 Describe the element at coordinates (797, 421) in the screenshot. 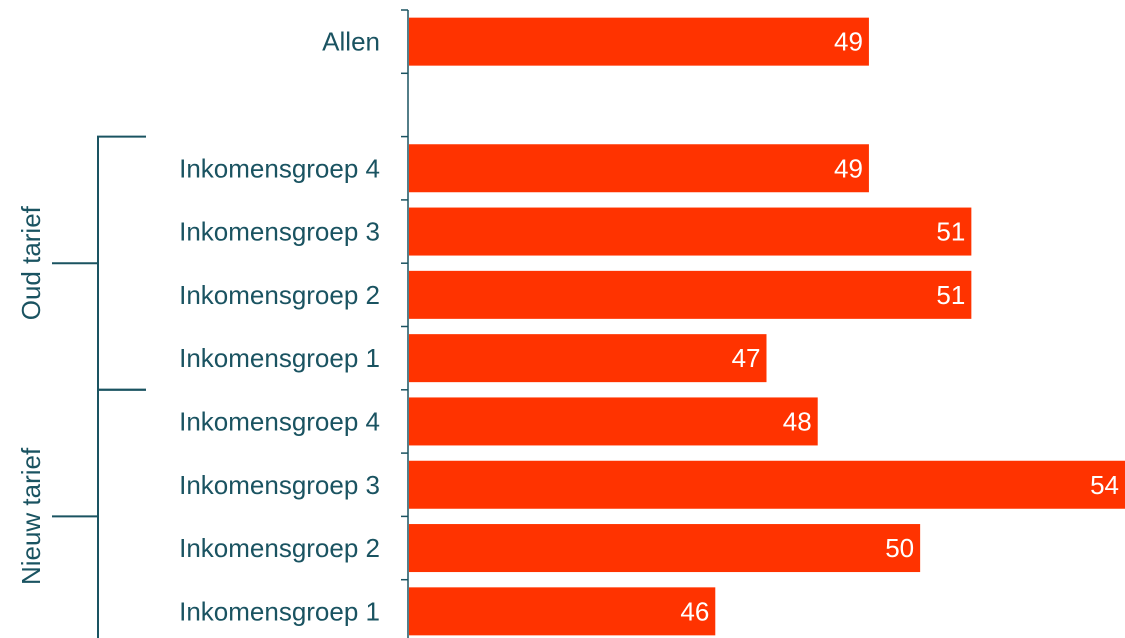

I see `value-label: 48` at that location.